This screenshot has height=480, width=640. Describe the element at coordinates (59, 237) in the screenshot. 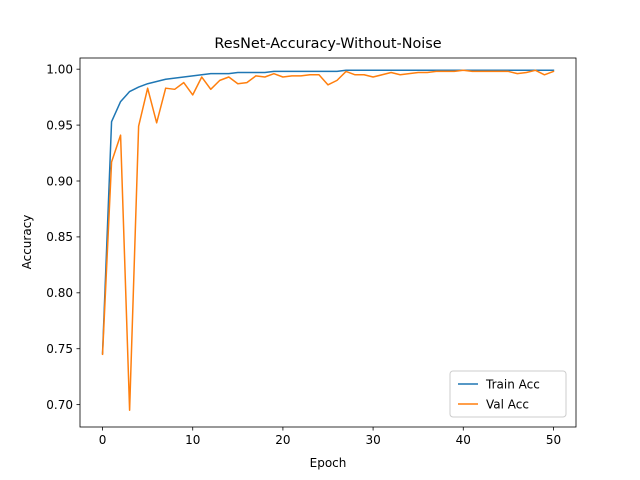

I see `y-tick-label: 0.85` at that location.